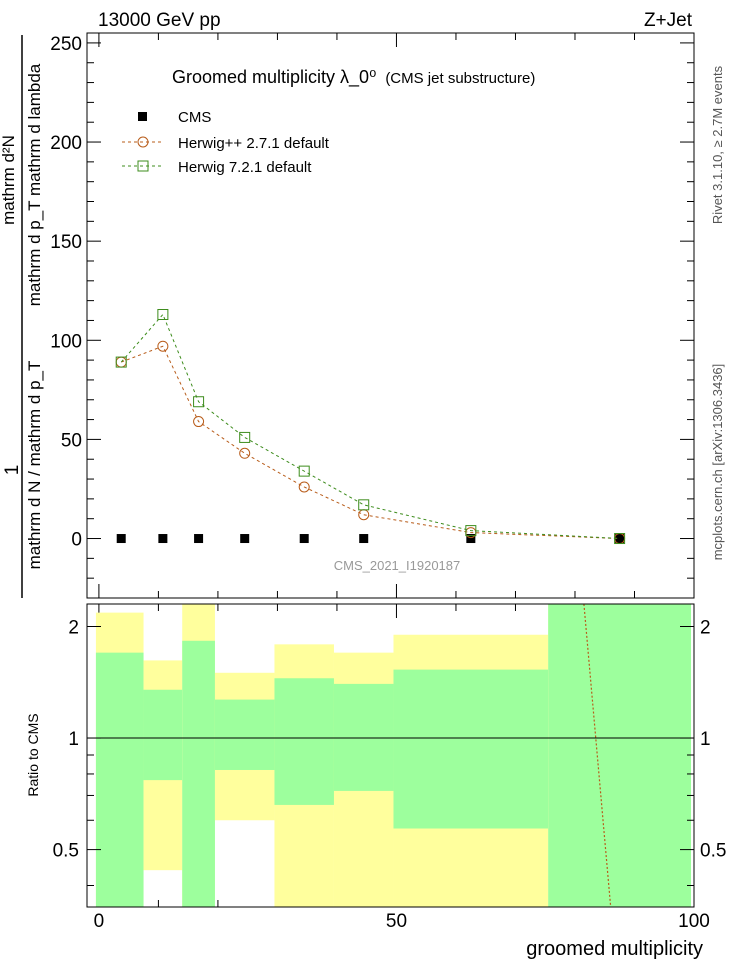 This screenshot has width=746, height=972. I want to click on x-tick-labels: 0 50 100, so click(402, 921).